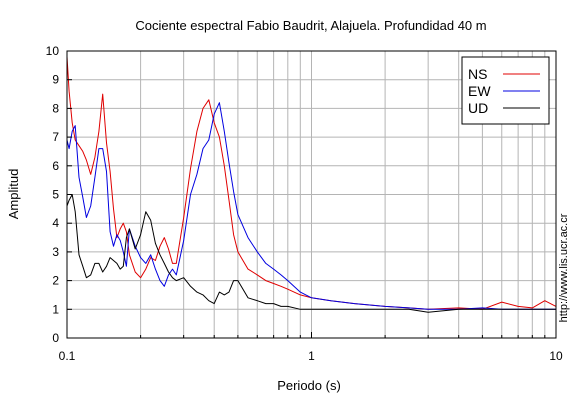 The height and width of the screenshot is (400, 580). I want to click on y-tick-label: 8, so click(55, 108).